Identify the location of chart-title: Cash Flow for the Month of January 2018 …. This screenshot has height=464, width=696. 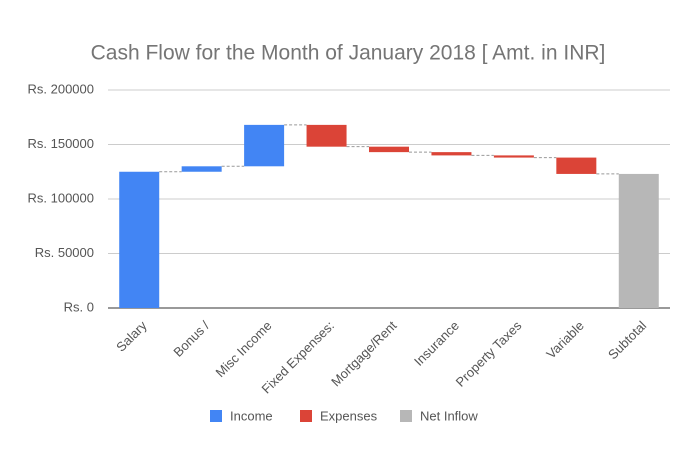
(348, 53).